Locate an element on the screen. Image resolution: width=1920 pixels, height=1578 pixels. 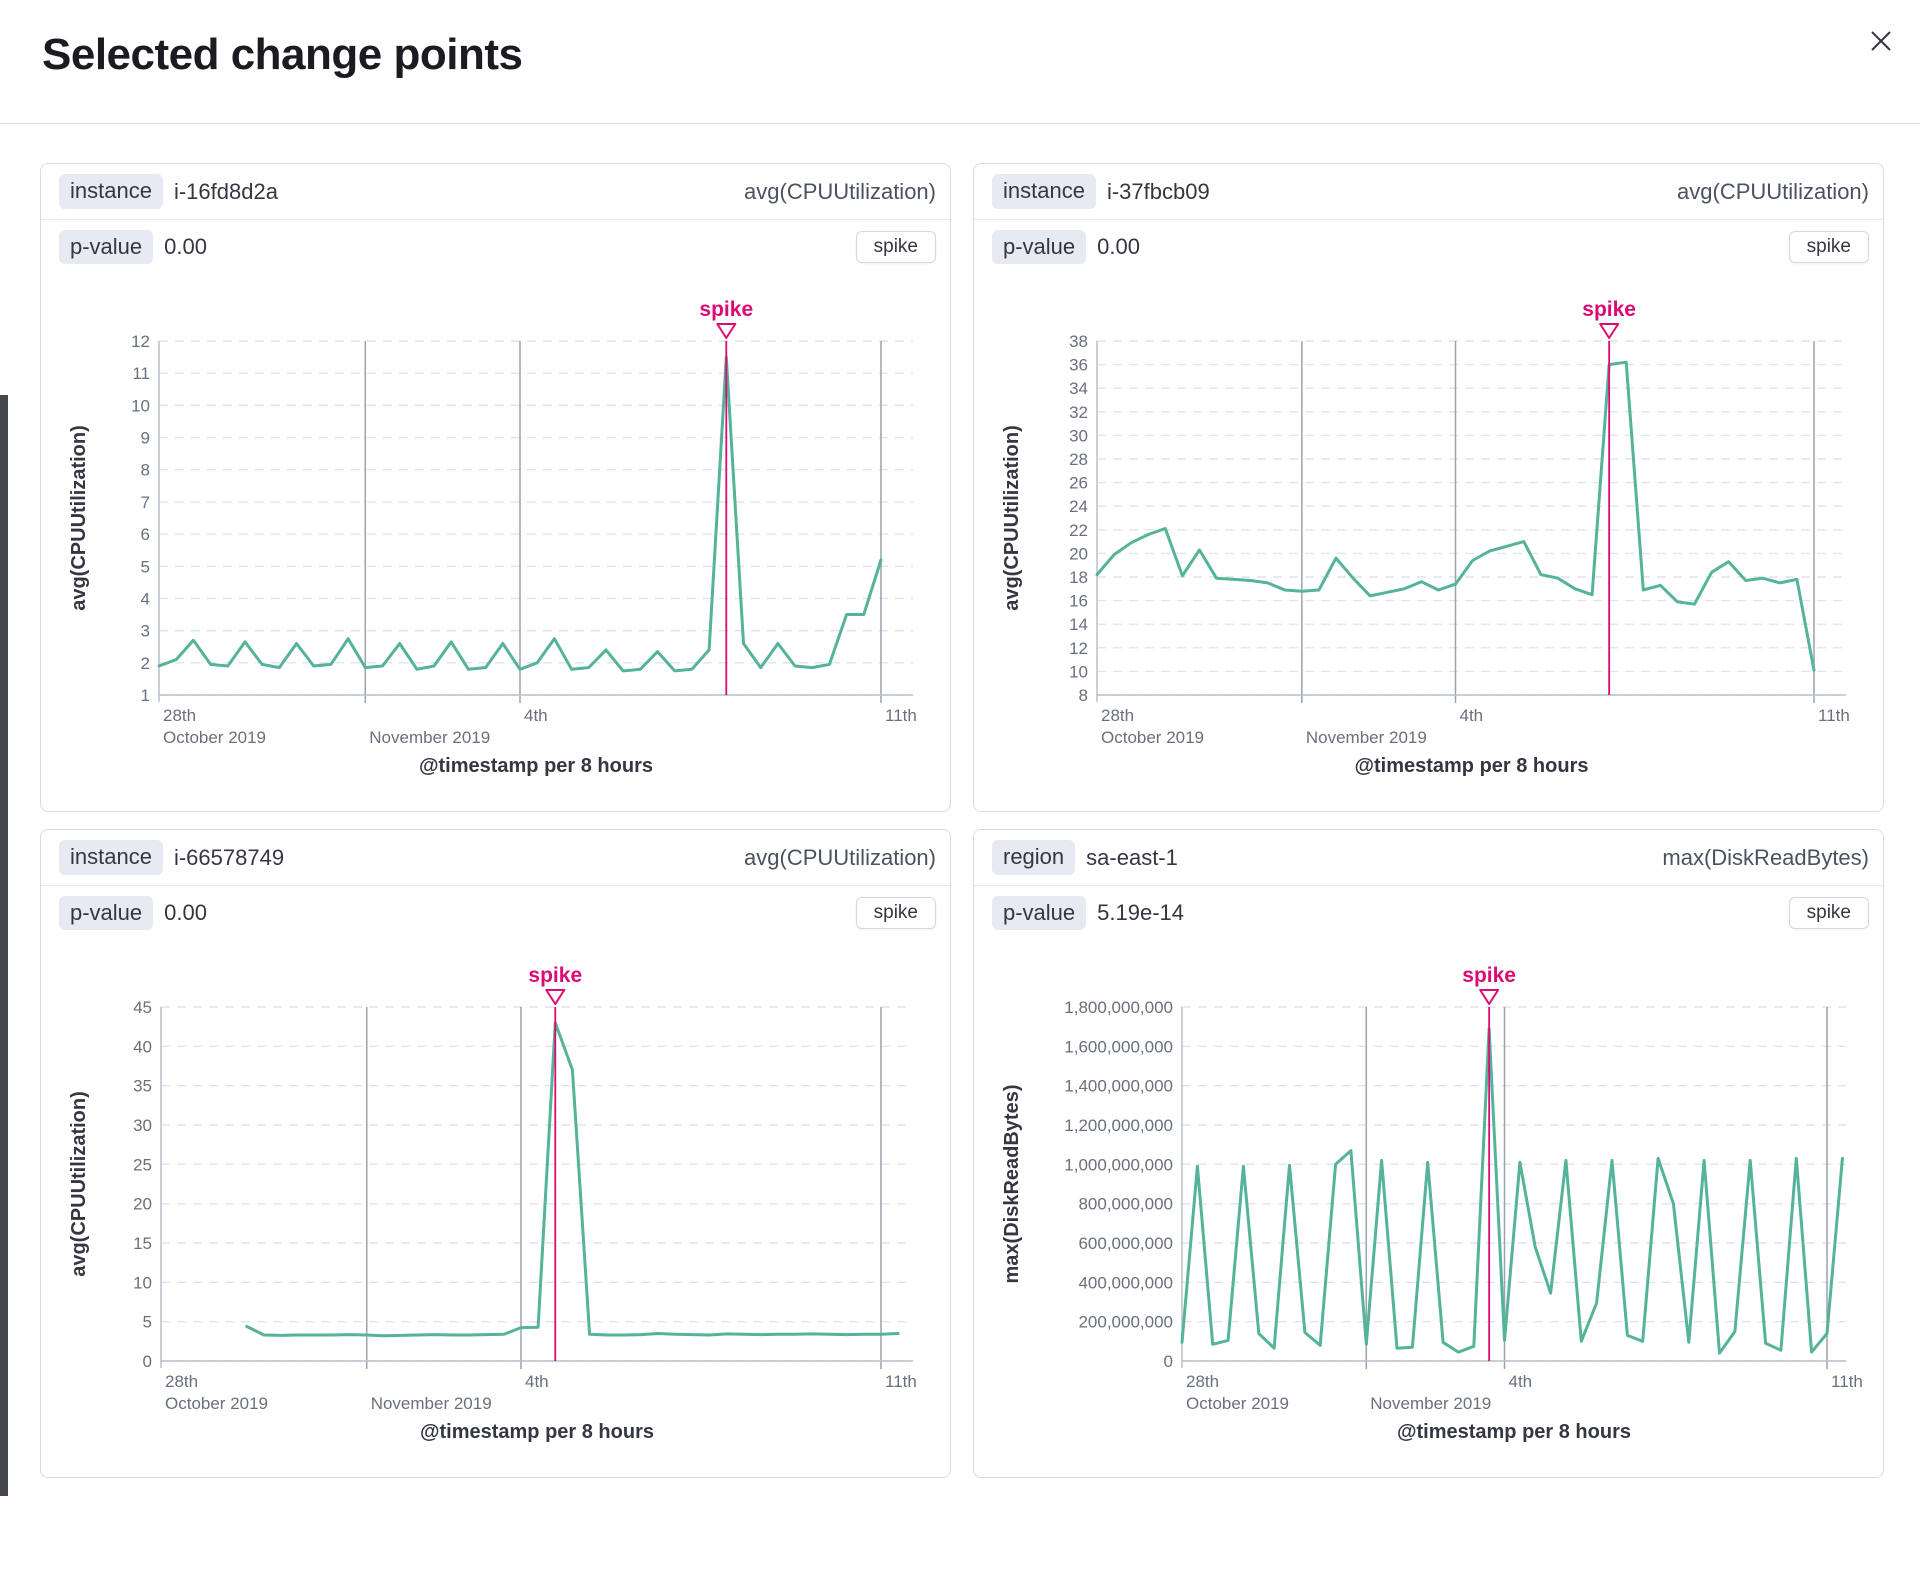
y-tick-label: 25 is located at coordinates (142, 1164).